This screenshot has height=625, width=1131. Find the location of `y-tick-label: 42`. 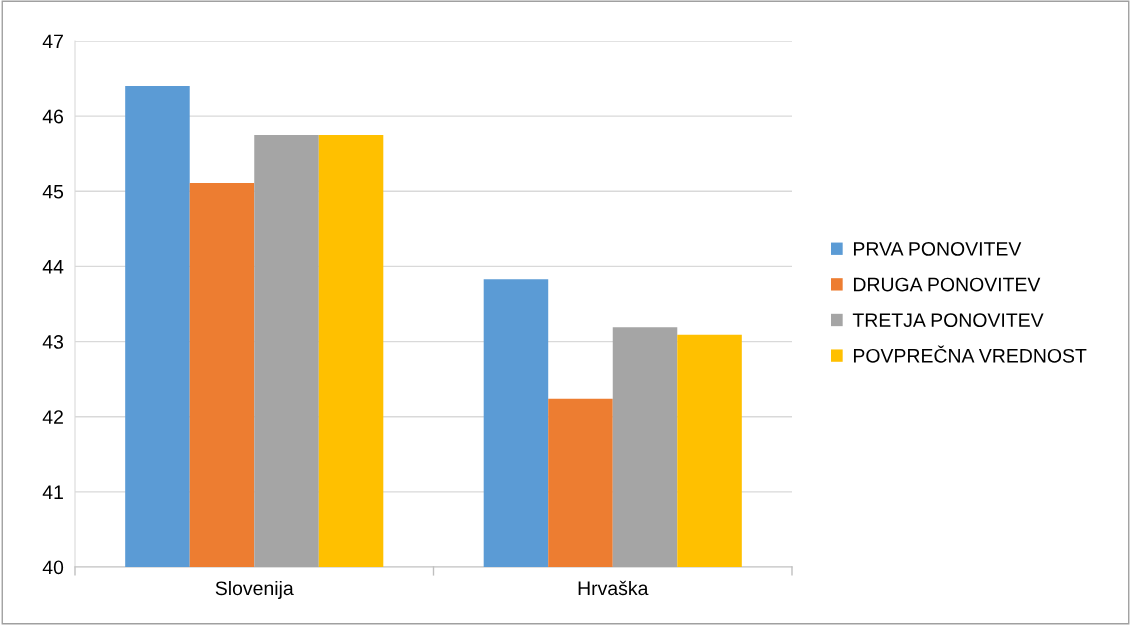

y-tick-label: 42 is located at coordinates (52, 417).